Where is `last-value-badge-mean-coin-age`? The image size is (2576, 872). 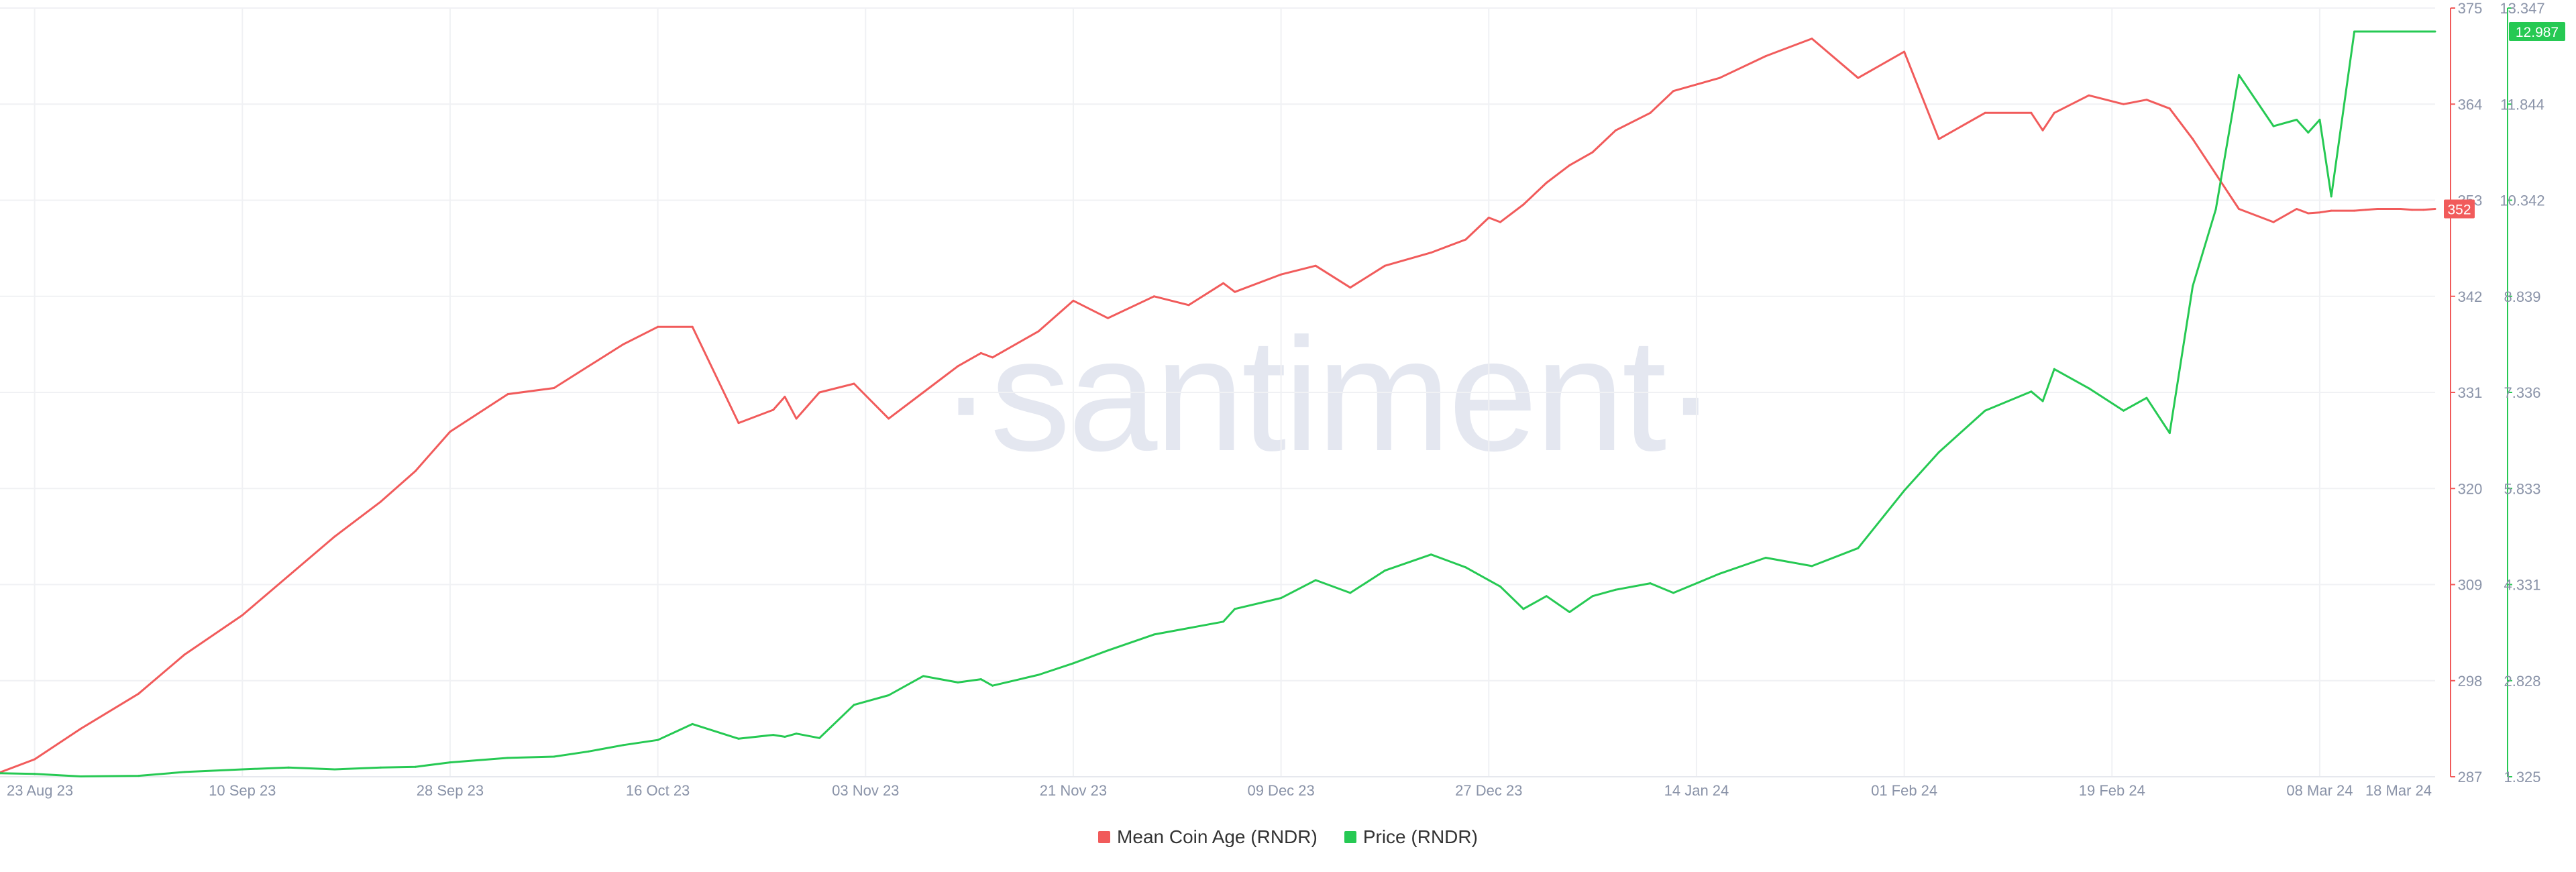 last-value-badge-mean-coin-age is located at coordinates (2459, 209).